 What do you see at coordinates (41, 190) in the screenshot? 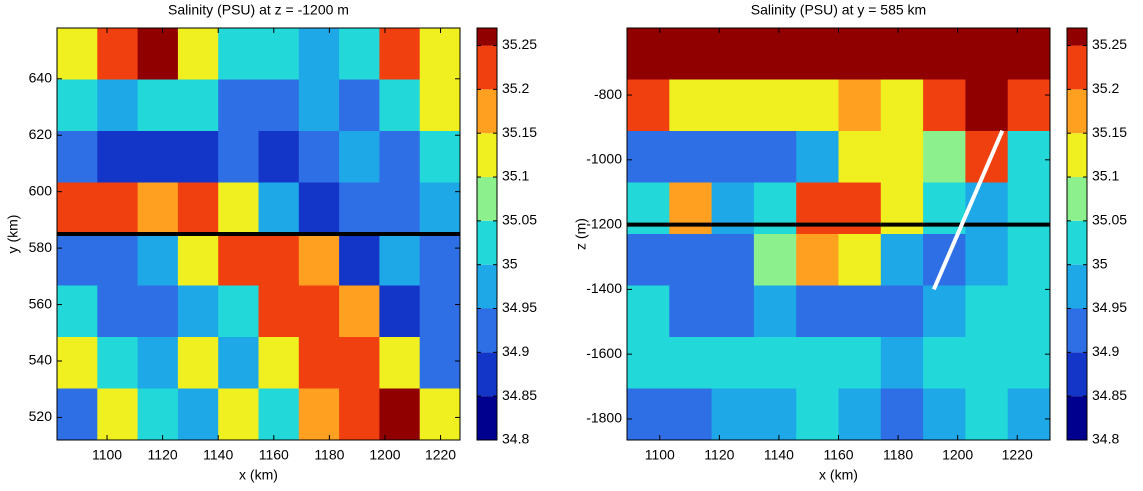
I see `y-tick-label: 600` at bounding box center [41, 190].